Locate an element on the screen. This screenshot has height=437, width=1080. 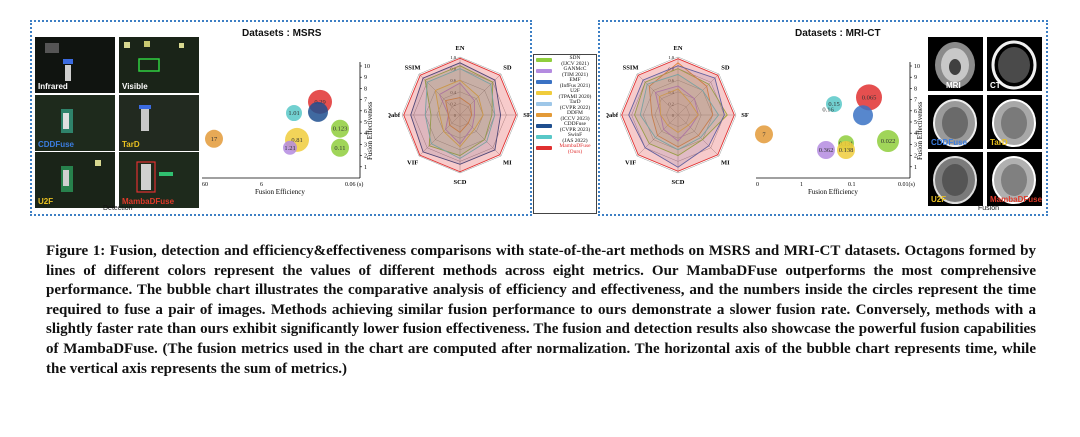
x-tick: 0 is located at coordinates (757, 185).